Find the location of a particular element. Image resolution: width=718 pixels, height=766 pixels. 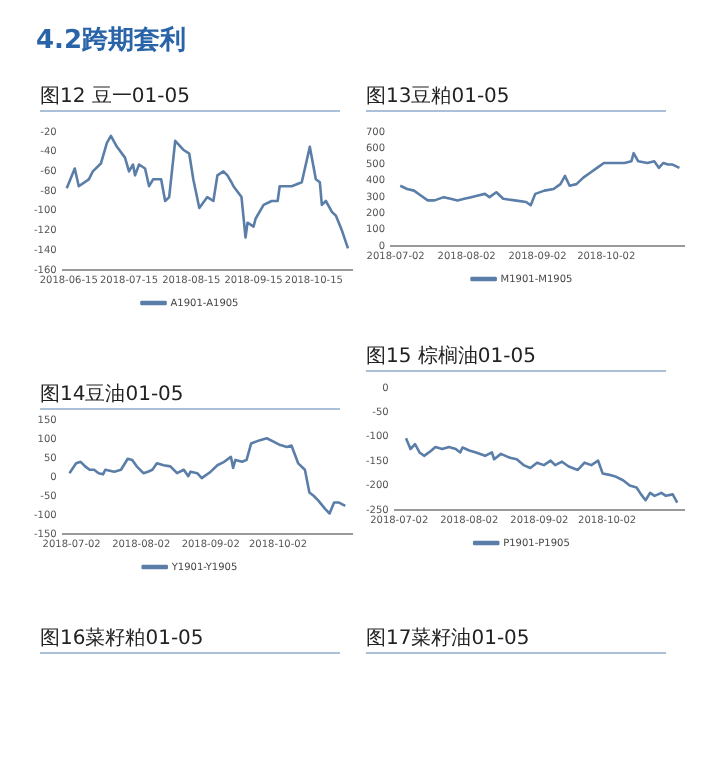

caption: 图17菜籽油01-05 is located at coordinates (516, 640).